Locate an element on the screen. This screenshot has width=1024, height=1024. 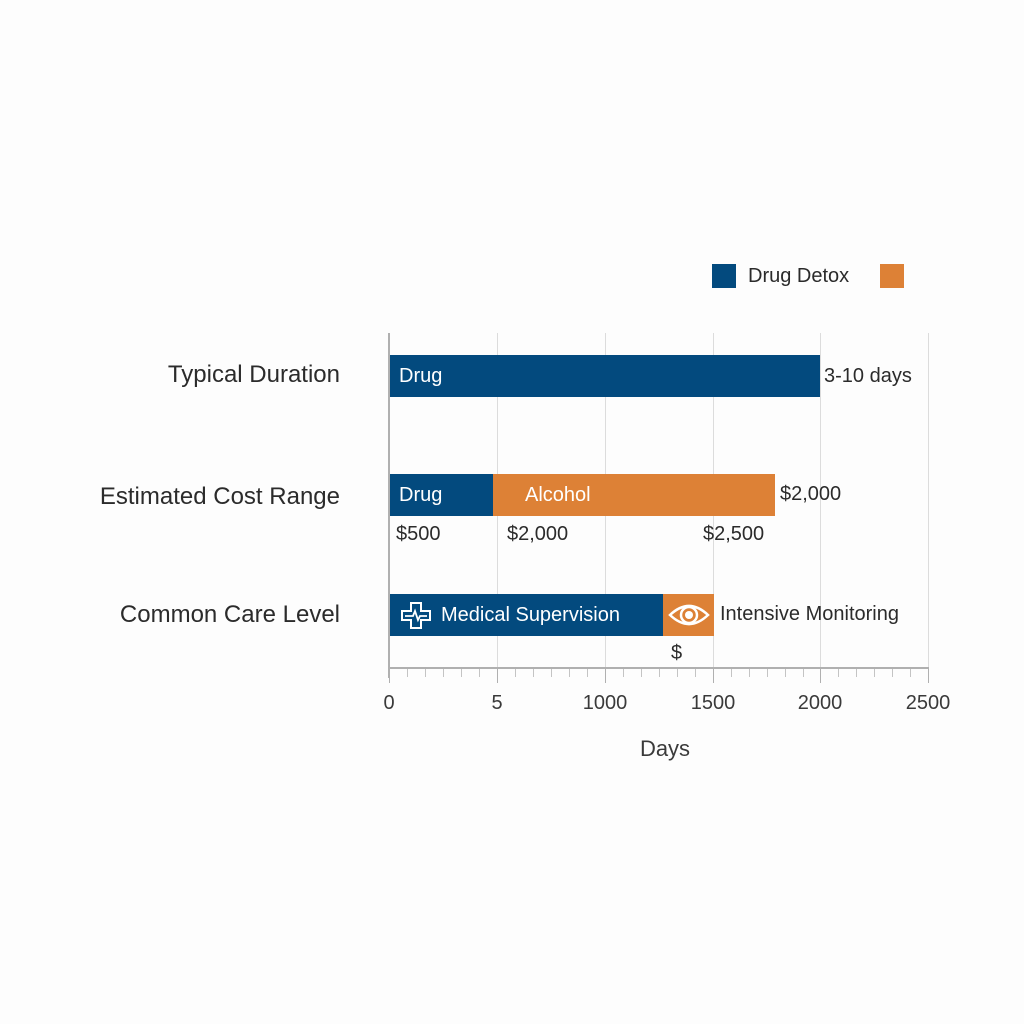
value-label-care: Intensive Monitoring is located at coordinates (809, 614).